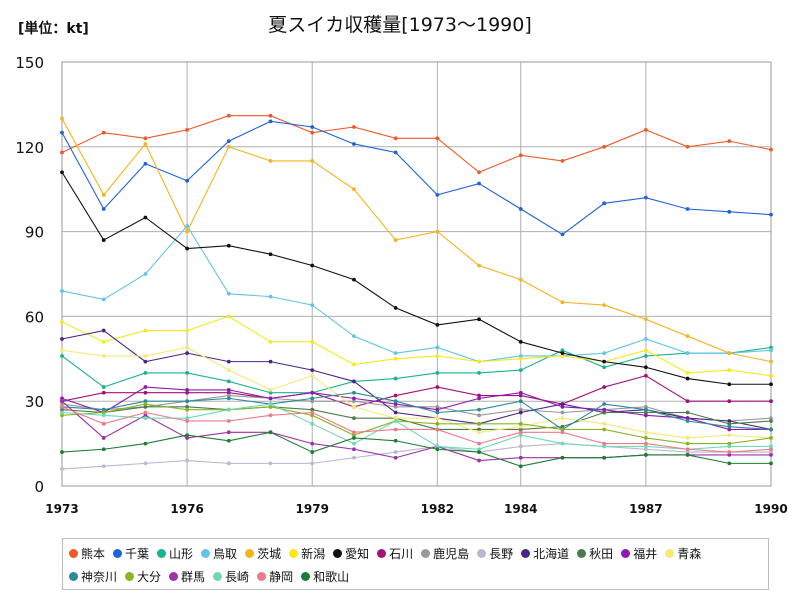 Image resolution: width=800 pixels, height=600 pixels. Describe the element at coordinates (312, 509) in the screenshot. I see `x-tick-label: 1979` at that location.